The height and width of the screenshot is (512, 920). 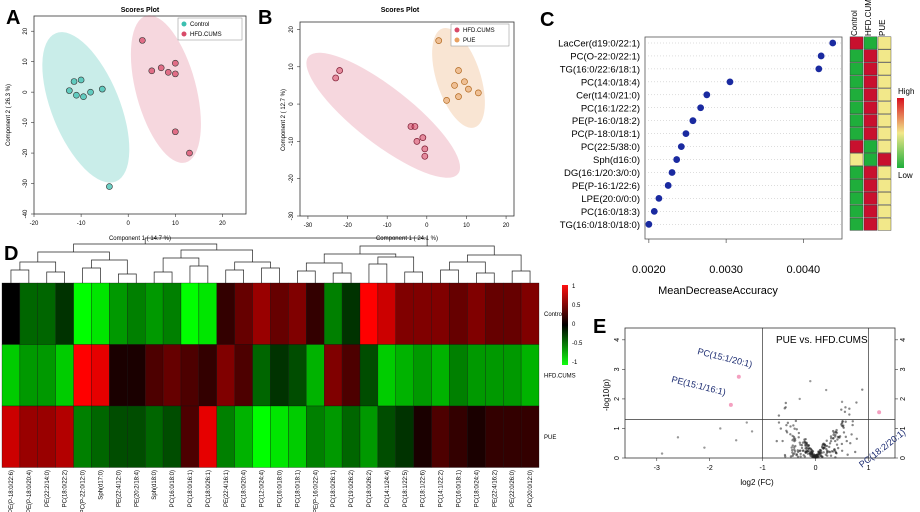 What do you see at coordinates (165, 89) in the screenshot?
I see `hfd-confidence-ellipse` at bounding box center [165, 89].